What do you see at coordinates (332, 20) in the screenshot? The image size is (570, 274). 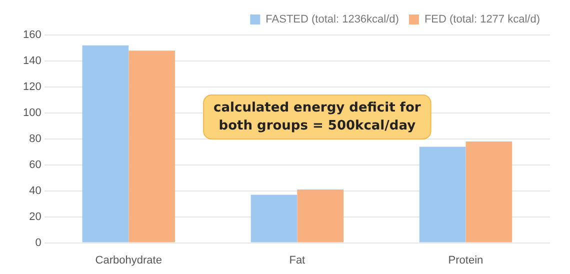 I see `legend-label: FASTED (total: 1236kcal/d)` at bounding box center [332, 20].